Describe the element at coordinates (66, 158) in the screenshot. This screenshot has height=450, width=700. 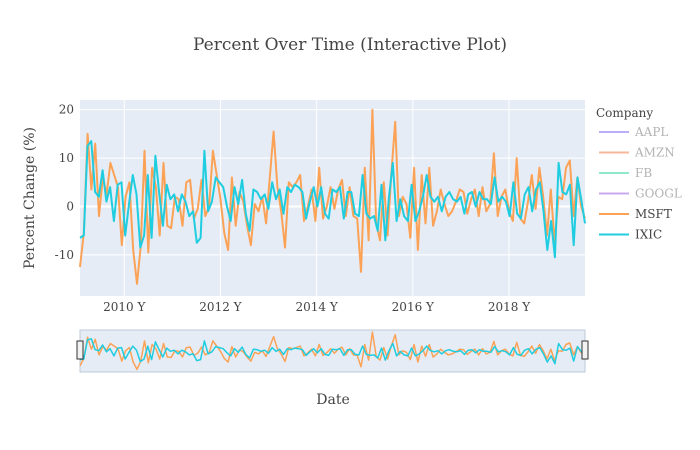
I see `y-tick-label: 10` at that location.